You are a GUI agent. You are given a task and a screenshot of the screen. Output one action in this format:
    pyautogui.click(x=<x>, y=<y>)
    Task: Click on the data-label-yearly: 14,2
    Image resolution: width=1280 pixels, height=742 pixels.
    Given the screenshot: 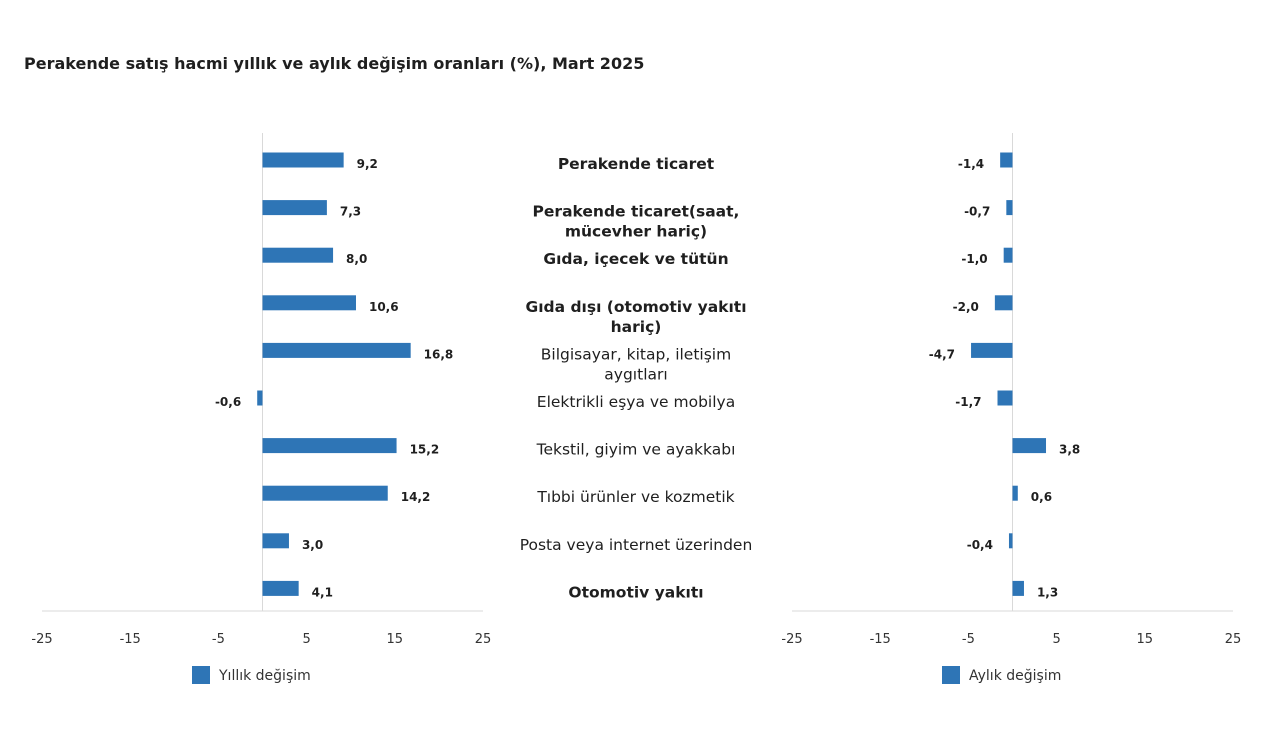 What is the action you would take?
    pyautogui.click(x=416, y=497)
    